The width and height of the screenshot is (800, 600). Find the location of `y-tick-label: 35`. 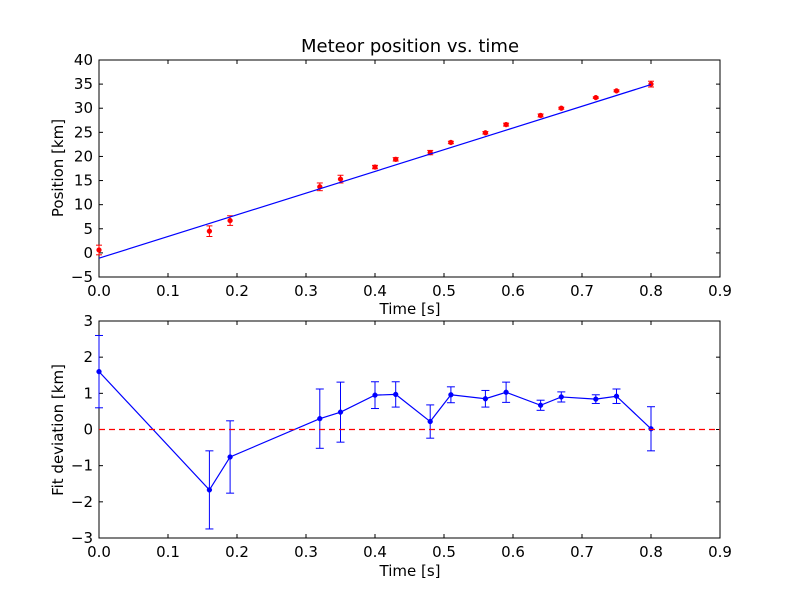

y-tick-label: 35 is located at coordinates (83, 84).